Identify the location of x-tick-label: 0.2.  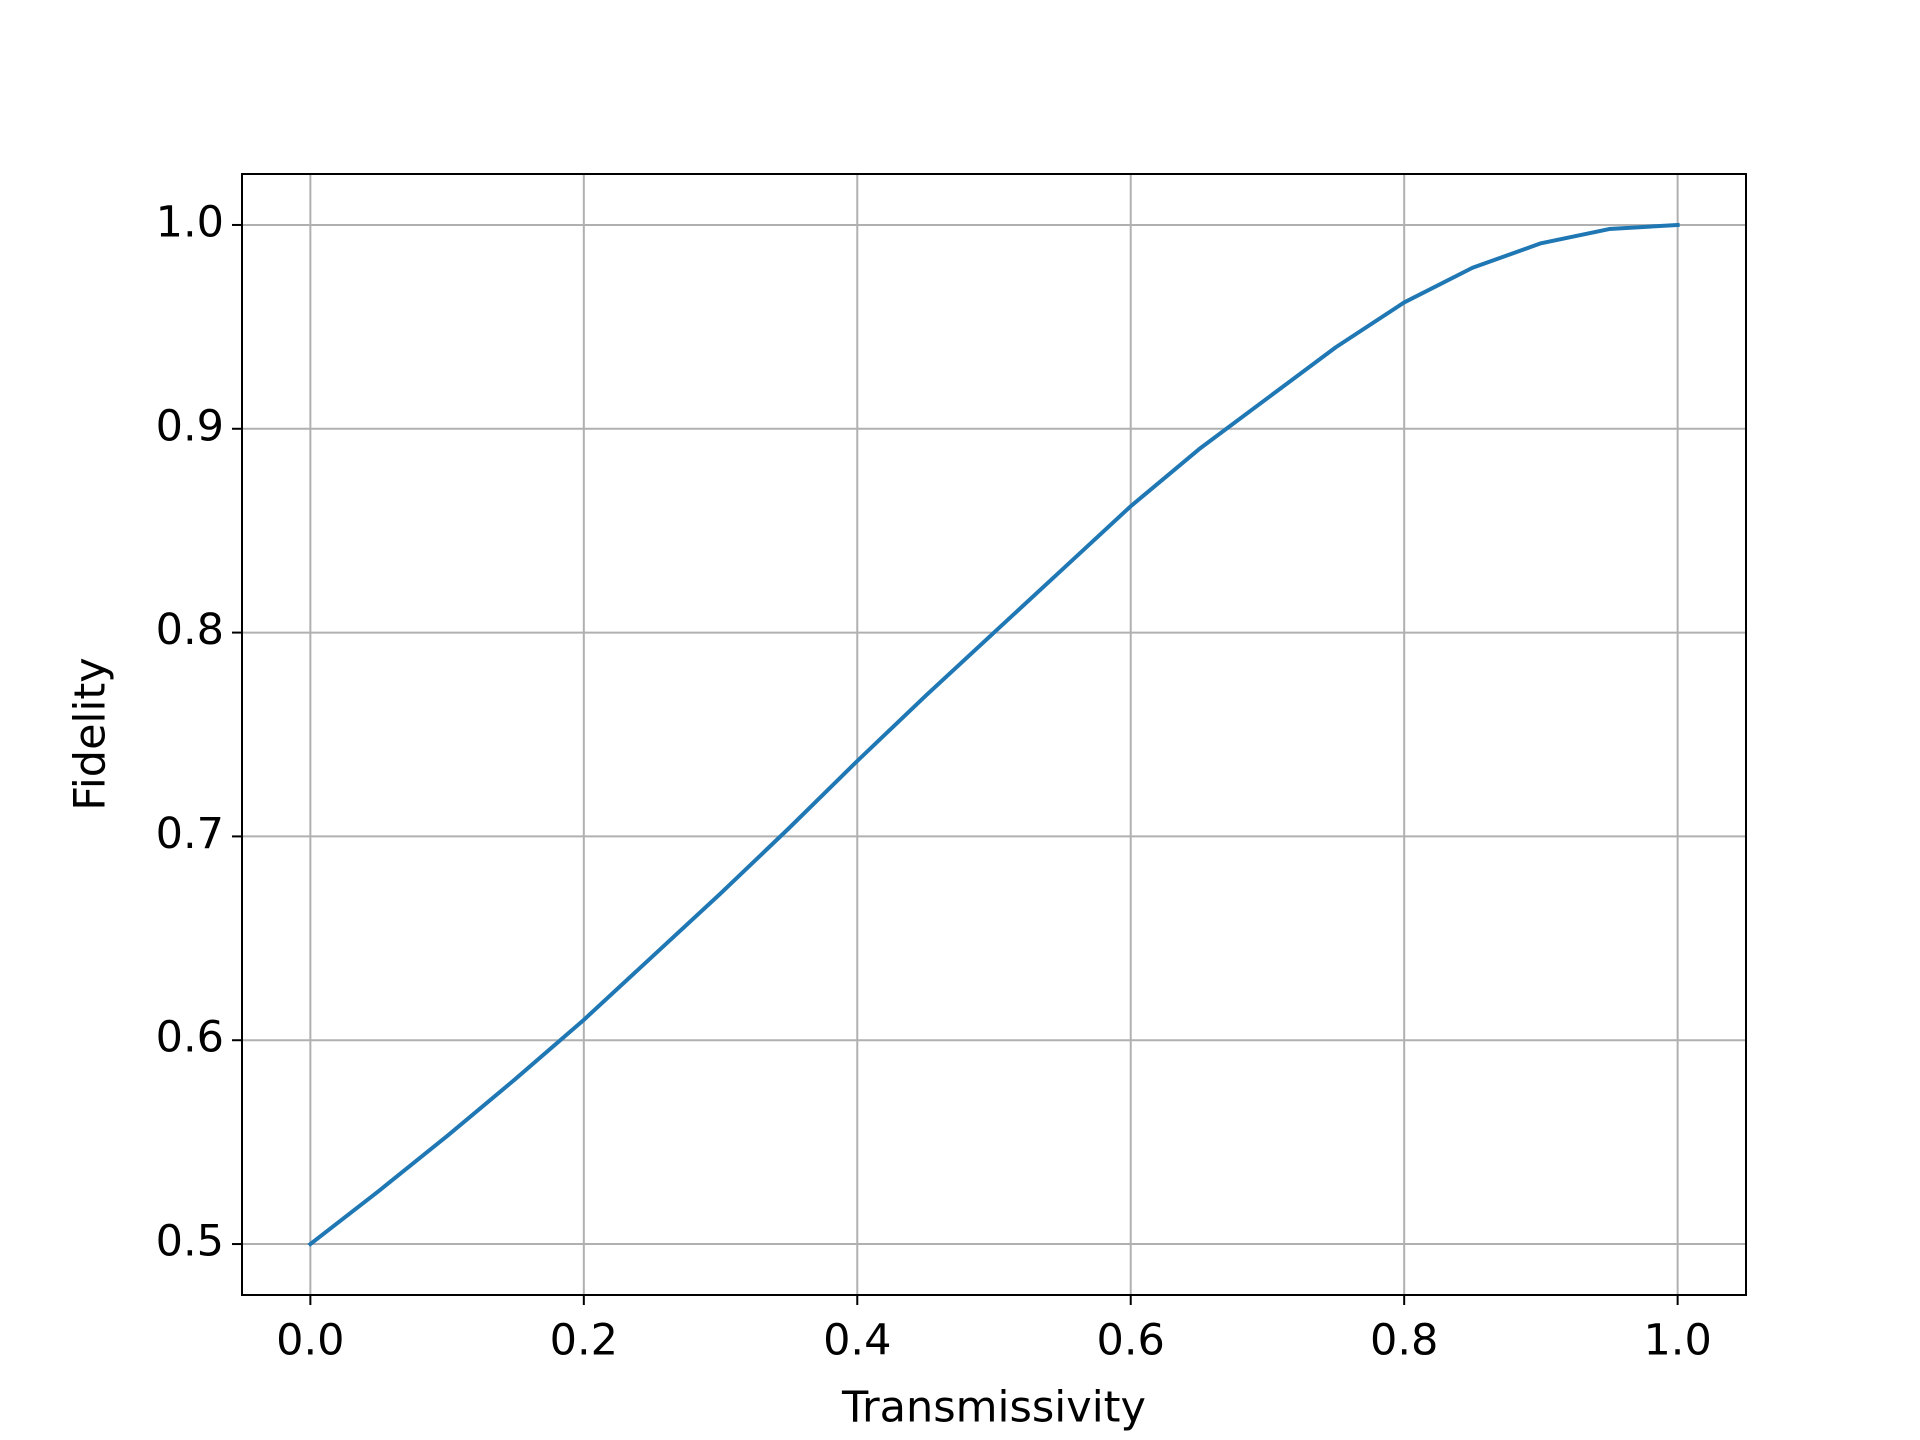
(584, 1341).